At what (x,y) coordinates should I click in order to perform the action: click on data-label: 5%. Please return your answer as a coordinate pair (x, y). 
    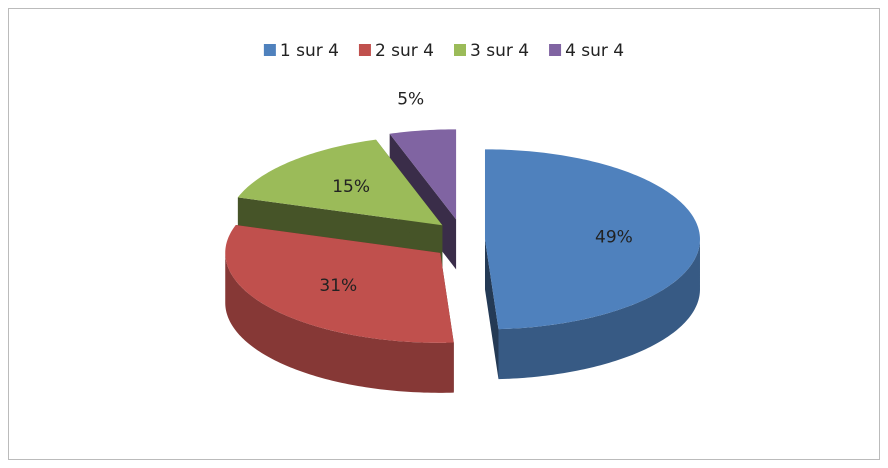
    Looking at the image, I should click on (410, 99).